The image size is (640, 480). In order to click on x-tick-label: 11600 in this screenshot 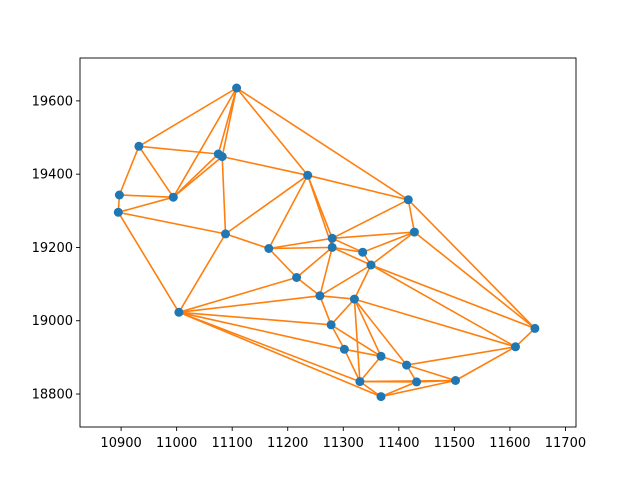, I will do `click(509, 443)`.